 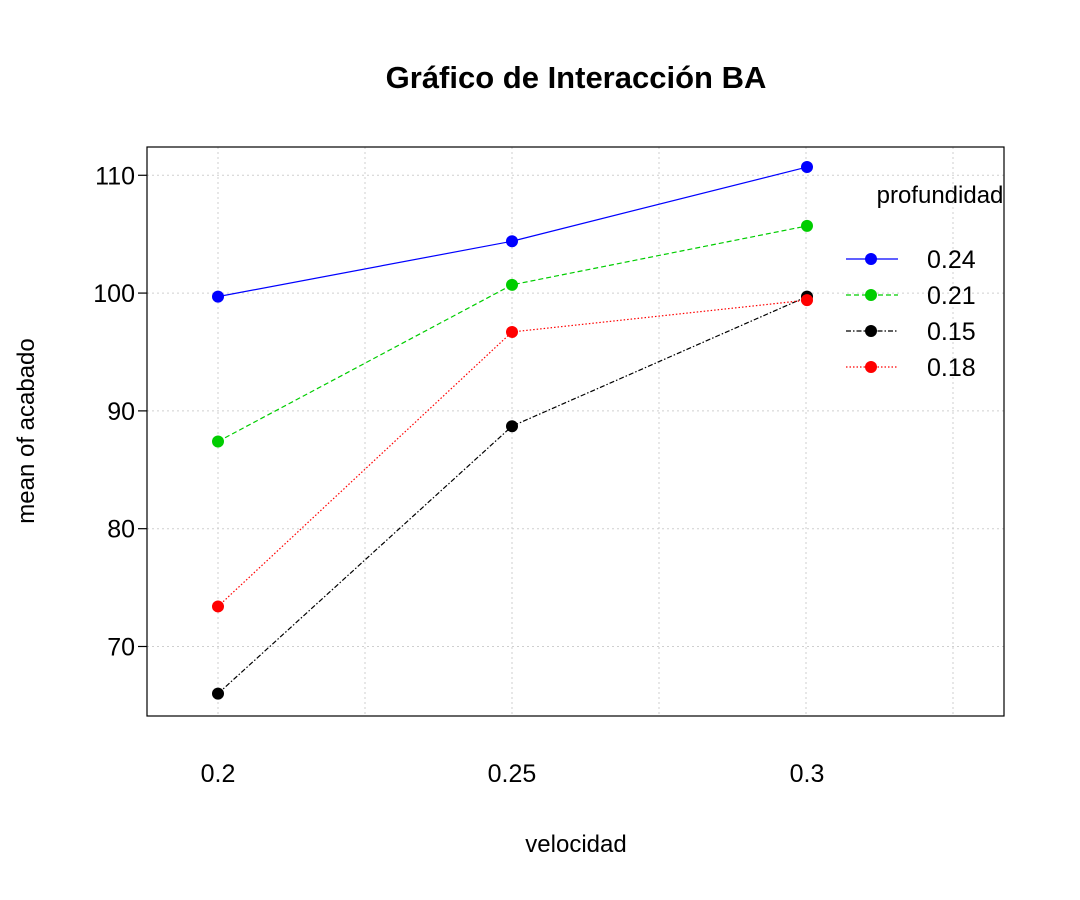 What do you see at coordinates (121, 647) in the screenshot?
I see `y-tick-label: 70` at bounding box center [121, 647].